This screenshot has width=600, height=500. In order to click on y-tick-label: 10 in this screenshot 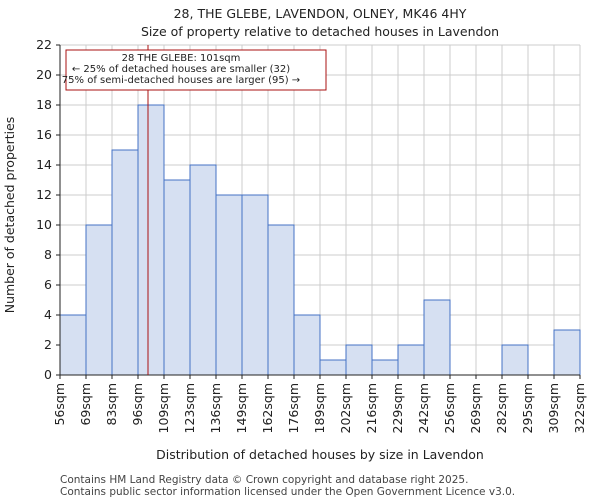, I will do `click(44, 224)`.